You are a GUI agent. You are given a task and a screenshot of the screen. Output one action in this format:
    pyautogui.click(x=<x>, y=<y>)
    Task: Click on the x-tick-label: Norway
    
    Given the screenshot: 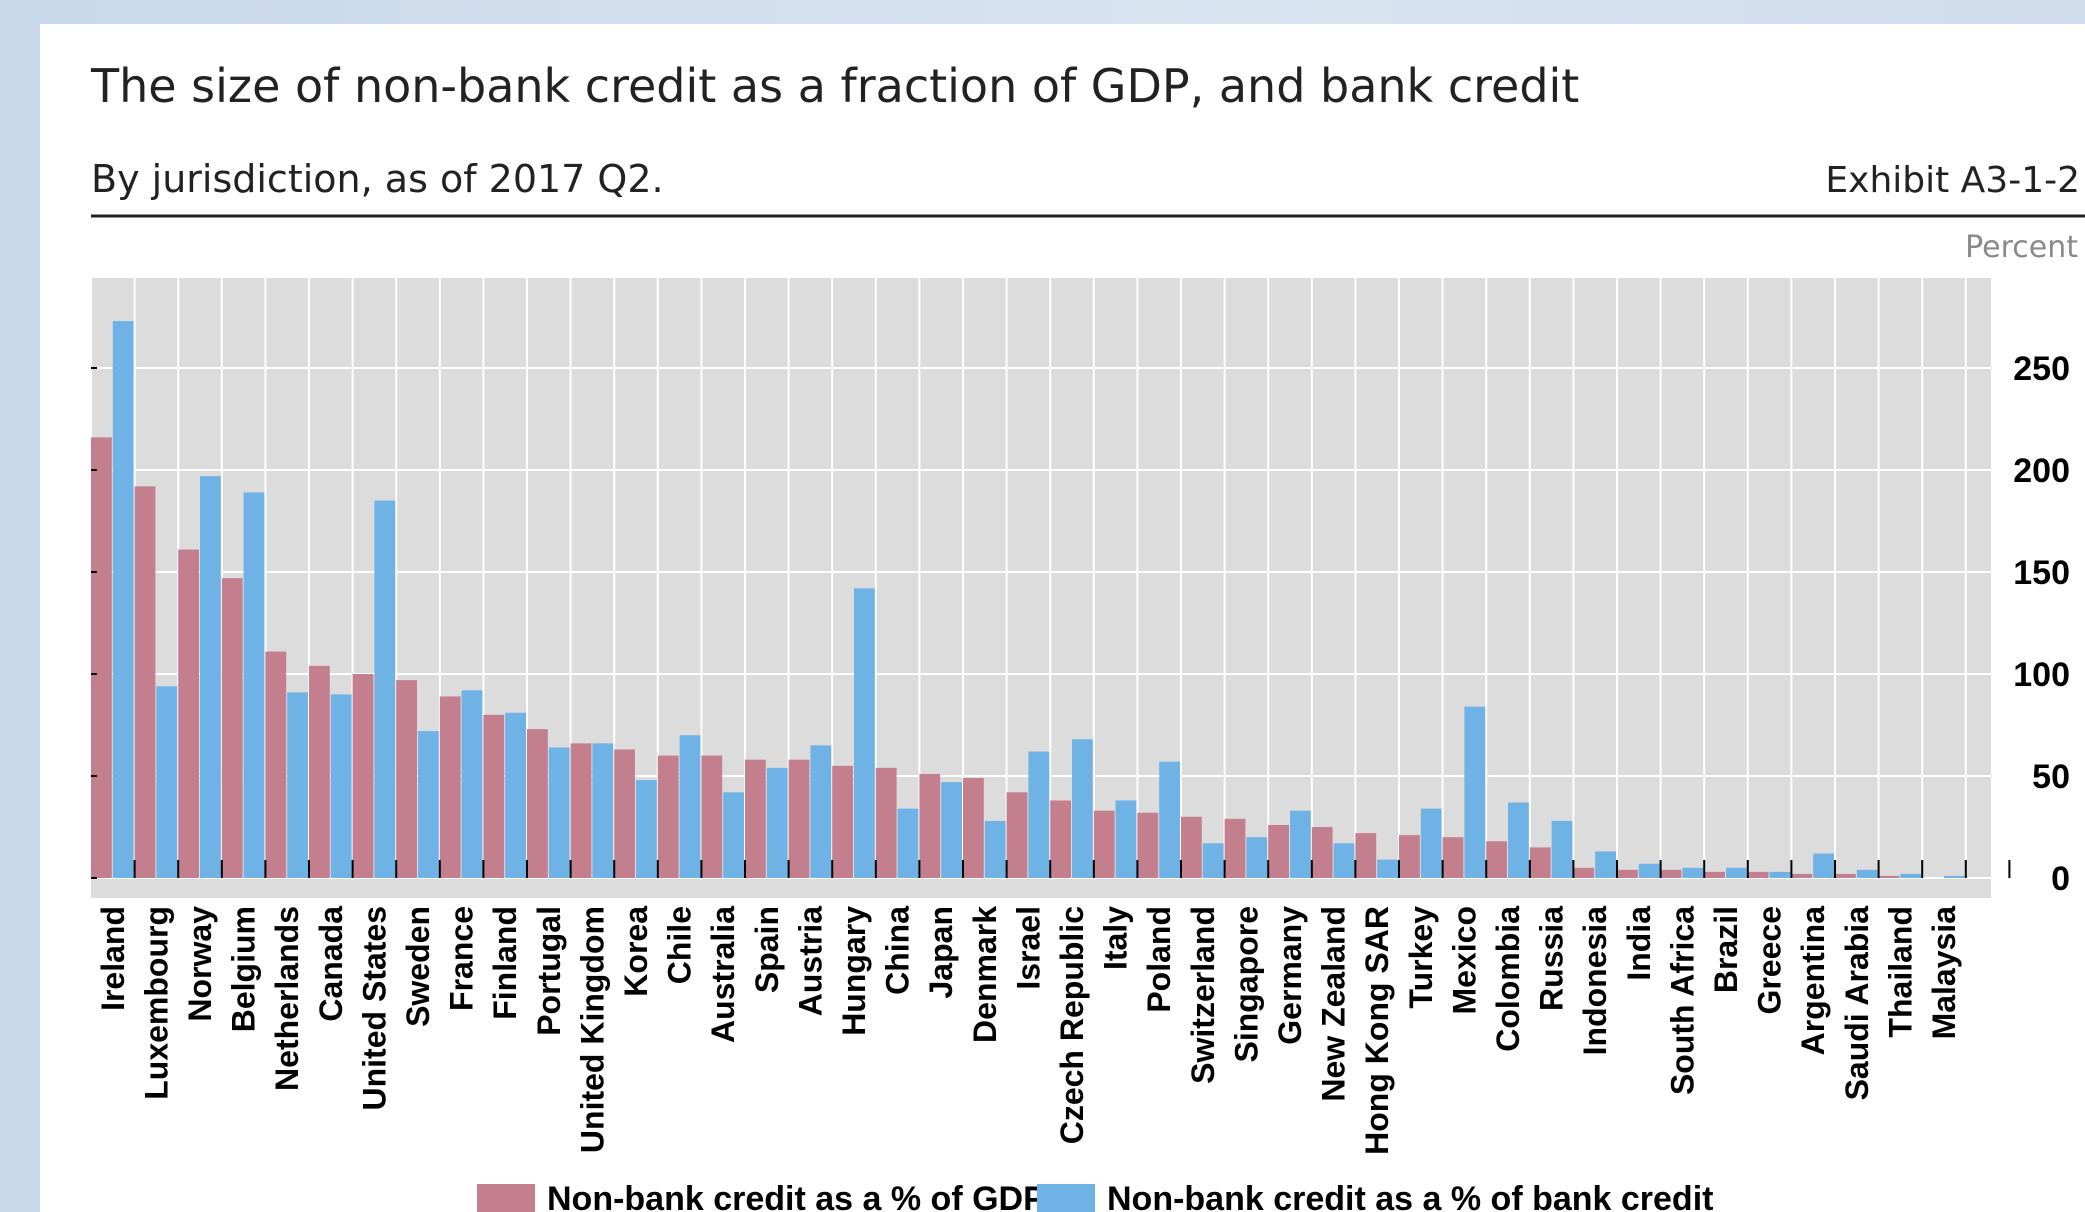 What is the action you would take?
    pyautogui.click(x=200, y=964)
    